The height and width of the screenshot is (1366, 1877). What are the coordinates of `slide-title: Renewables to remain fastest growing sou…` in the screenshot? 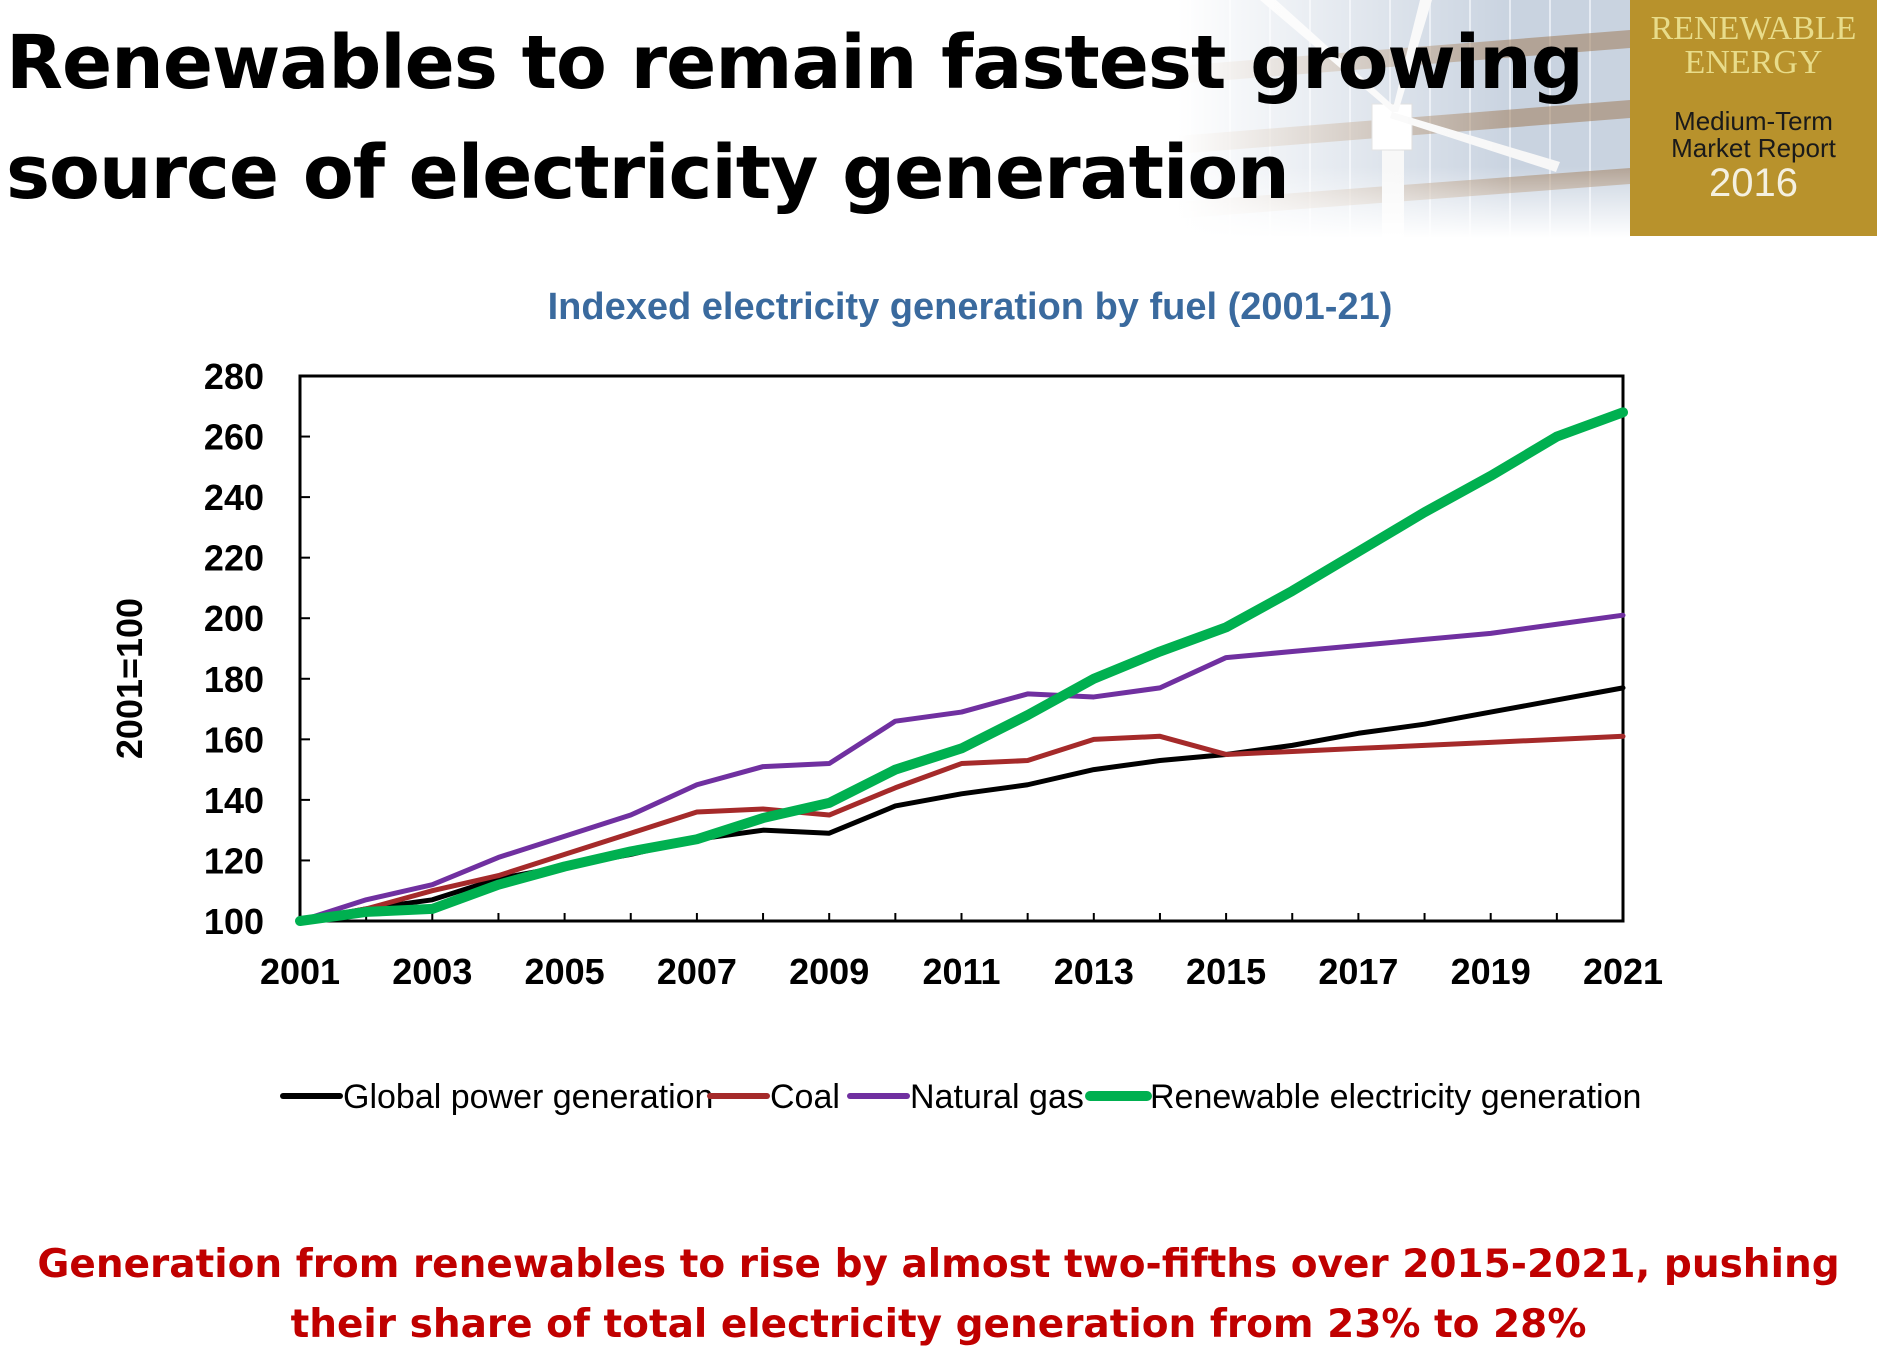 It's located at (795, 118).